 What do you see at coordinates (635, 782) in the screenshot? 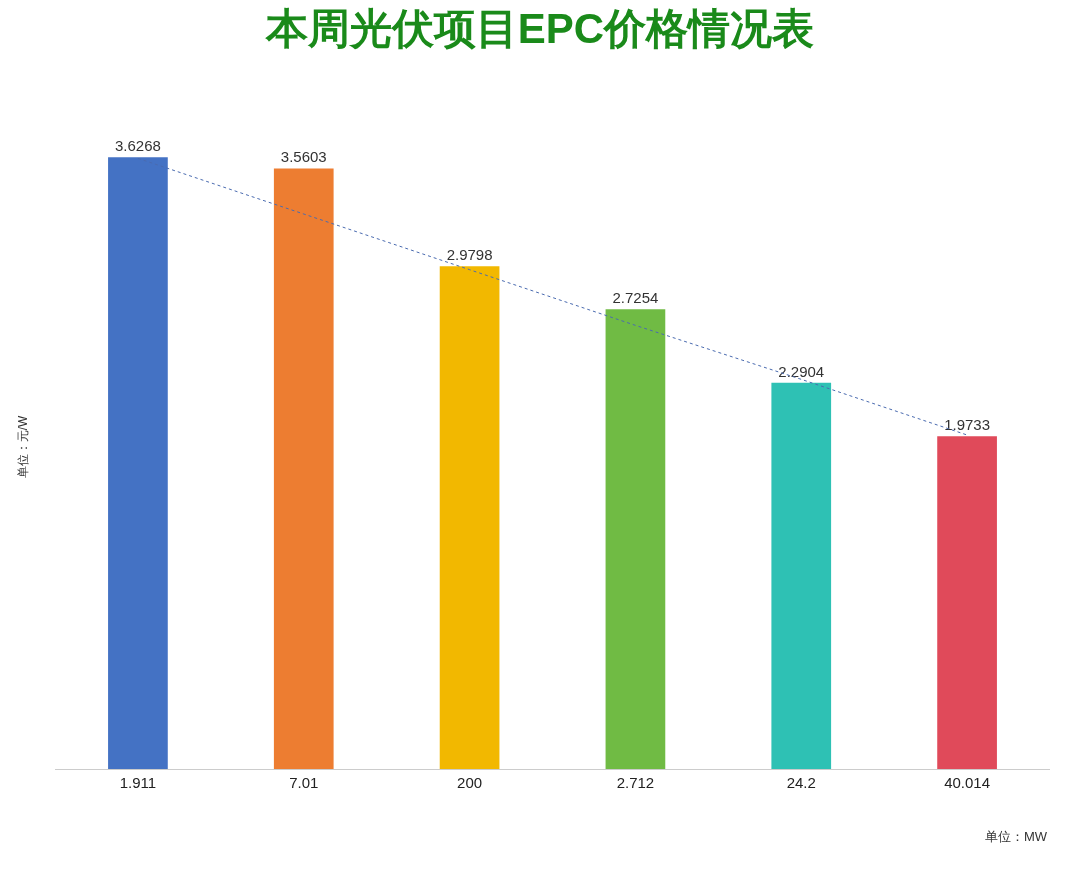
I see `x-tick-label: 2.712` at bounding box center [635, 782].